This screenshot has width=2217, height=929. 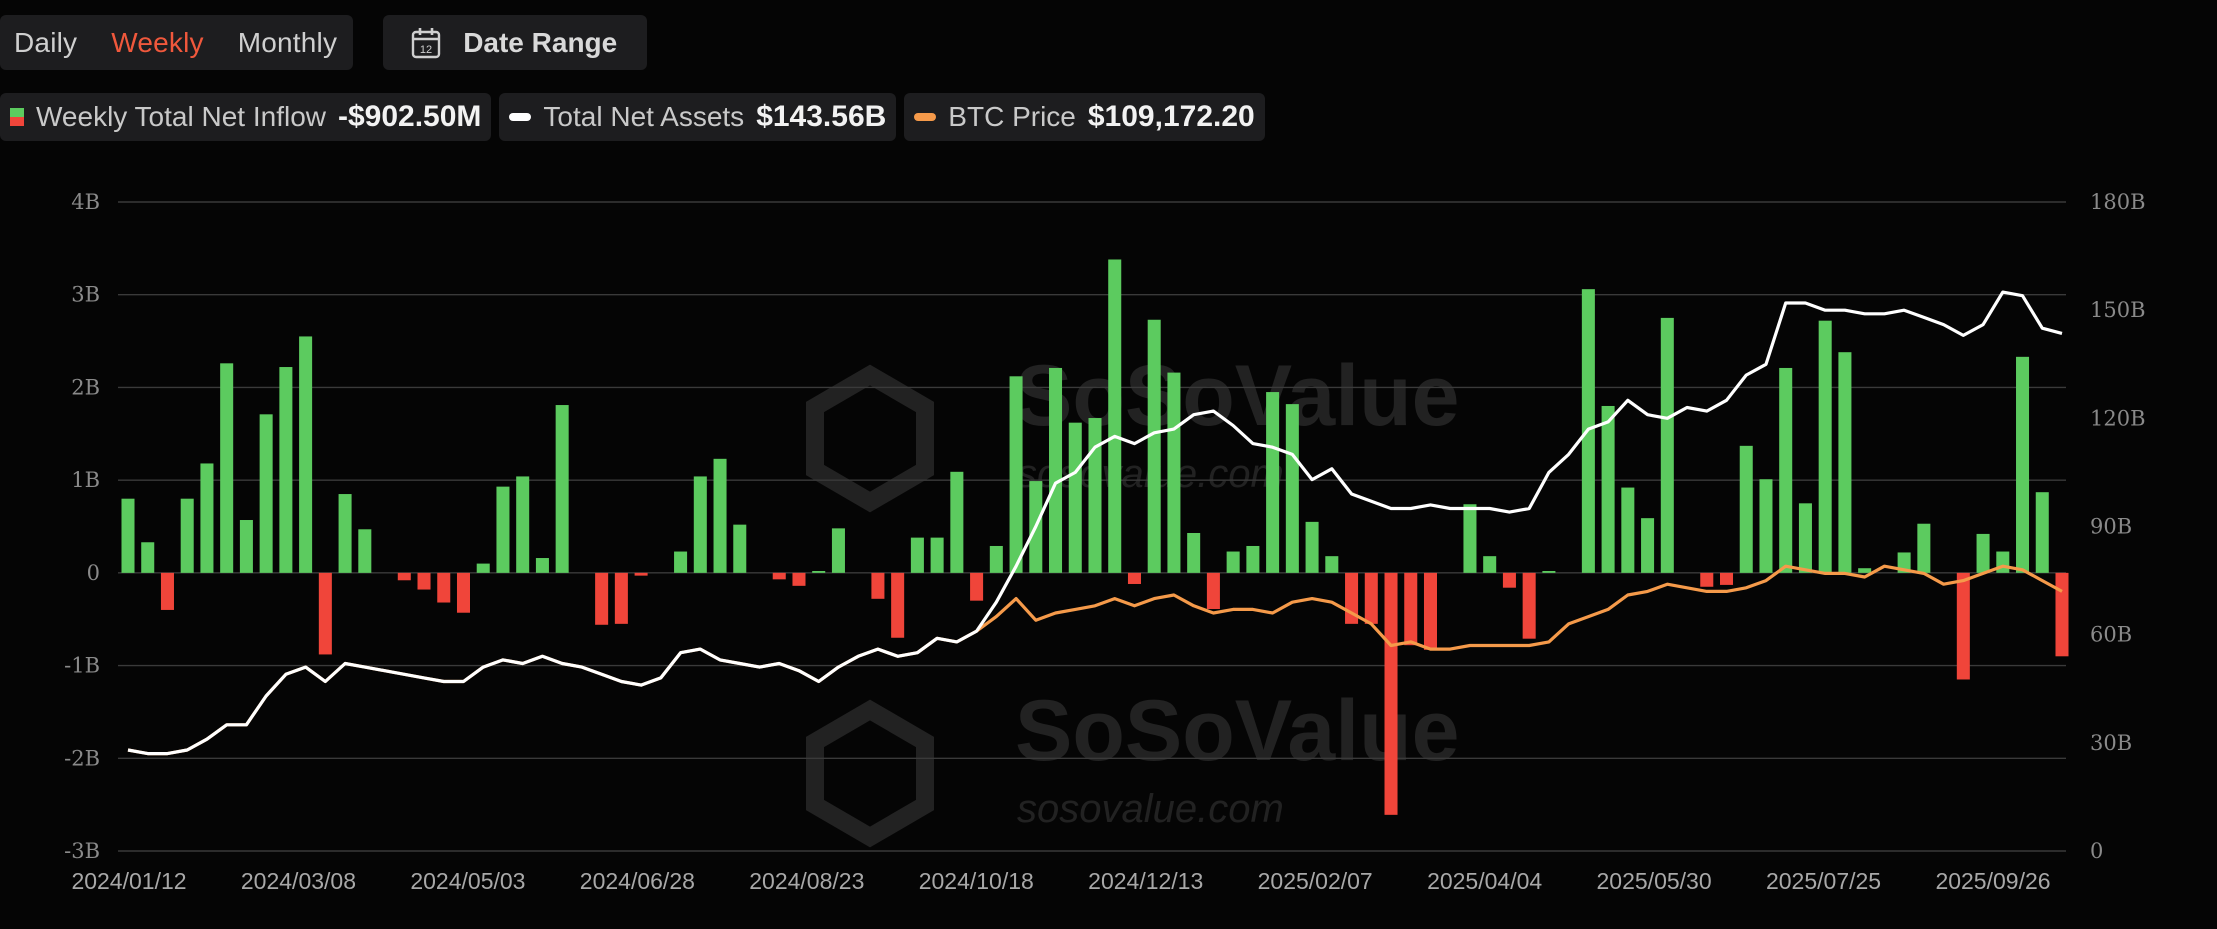 What do you see at coordinates (82, 758) in the screenshot?
I see `y-tick-label: -2B` at bounding box center [82, 758].